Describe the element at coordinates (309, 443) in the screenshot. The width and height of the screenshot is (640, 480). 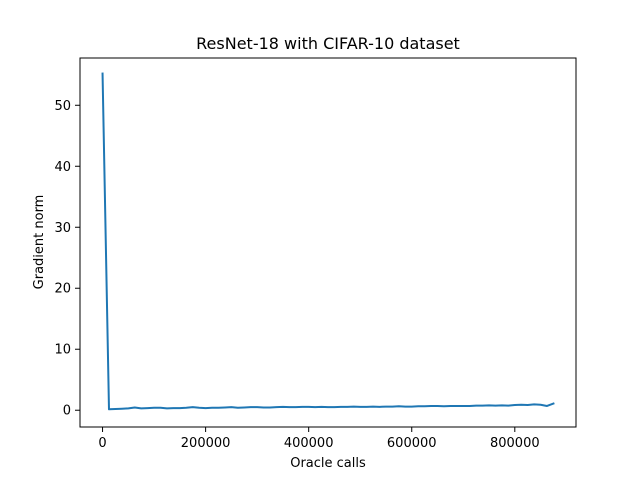
I see `x-tick-label: 400000` at that location.